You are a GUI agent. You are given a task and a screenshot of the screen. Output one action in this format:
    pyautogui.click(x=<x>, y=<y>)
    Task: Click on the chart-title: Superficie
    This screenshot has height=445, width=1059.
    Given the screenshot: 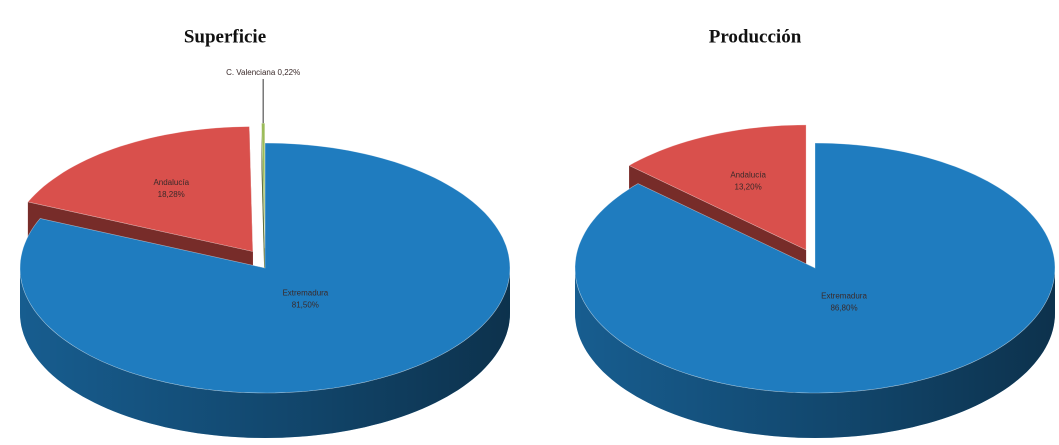 What is the action you would take?
    pyautogui.click(x=225, y=36)
    